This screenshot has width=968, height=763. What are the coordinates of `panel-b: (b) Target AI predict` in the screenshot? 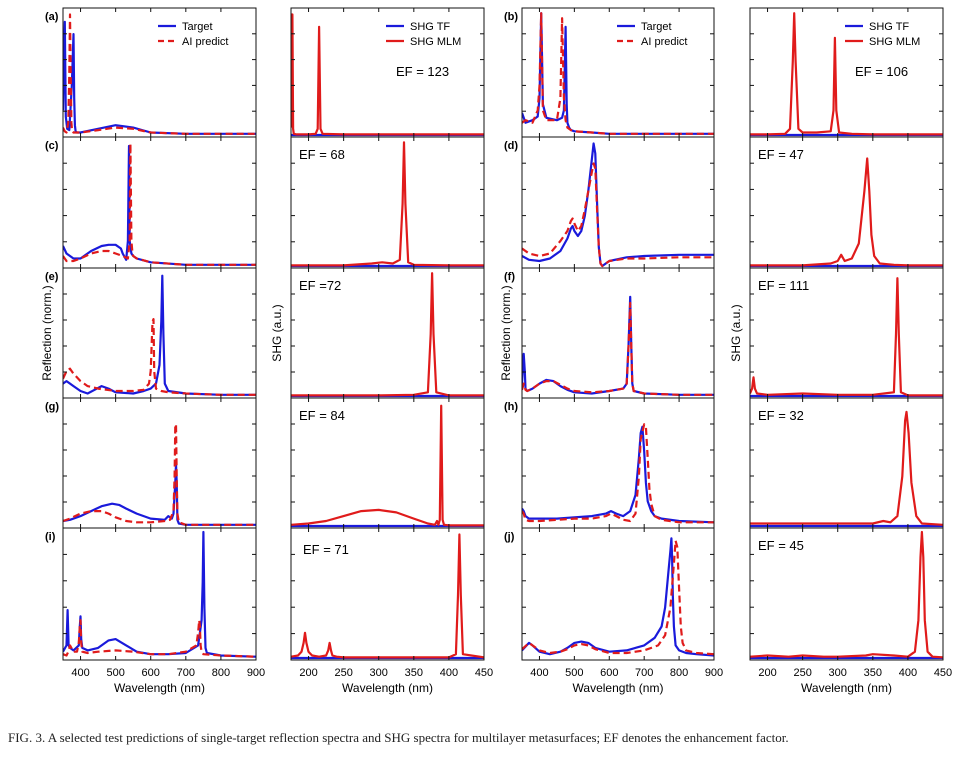 It's located at (609, 72).